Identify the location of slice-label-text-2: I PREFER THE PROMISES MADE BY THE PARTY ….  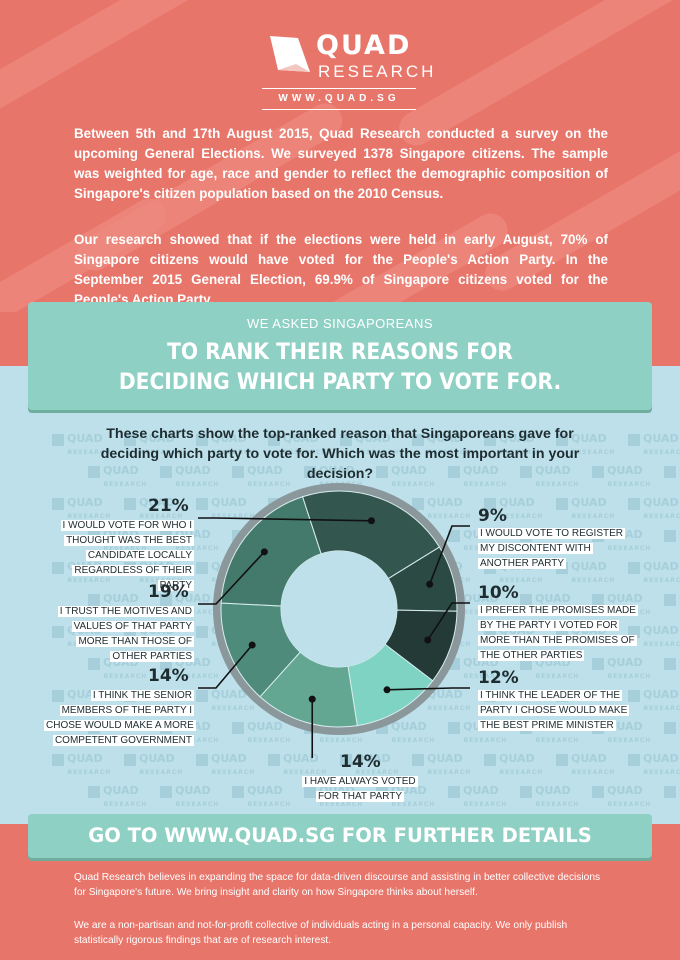
(558, 633).